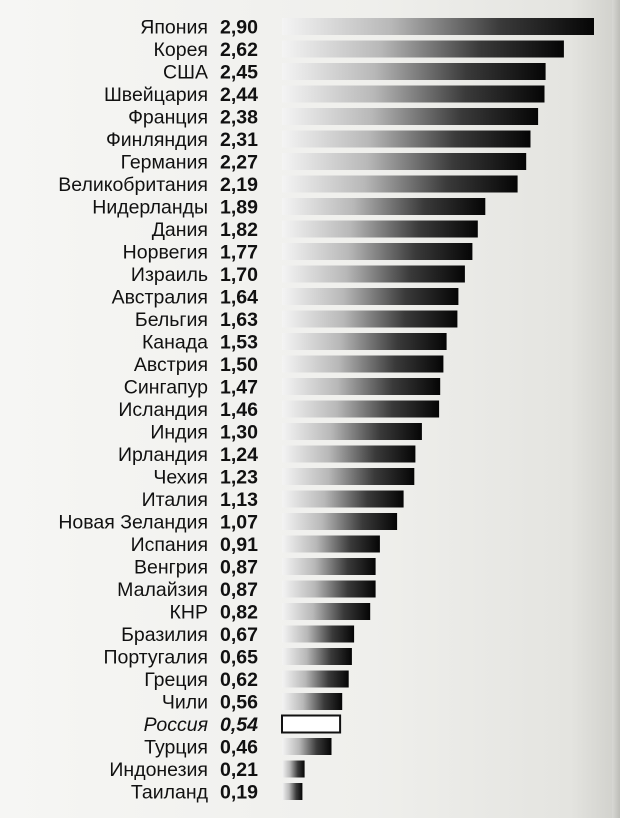  Describe the element at coordinates (370, 319) in the screenshot. I see `bar-бельгия` at that location.